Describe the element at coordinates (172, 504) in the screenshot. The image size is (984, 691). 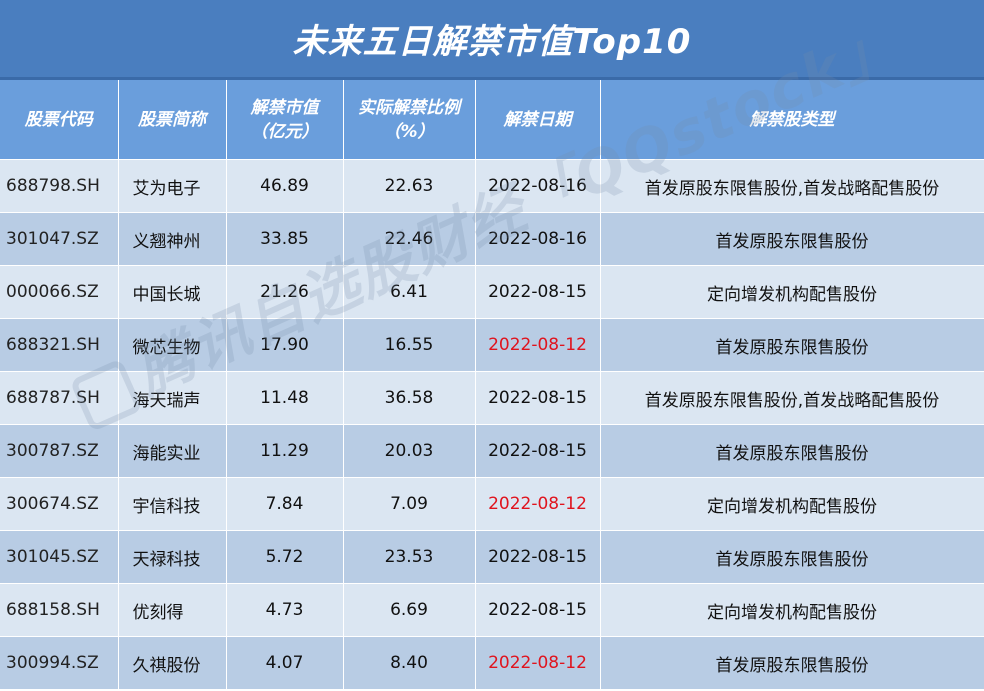
I see `cell-name: 宇信科技` at that location.